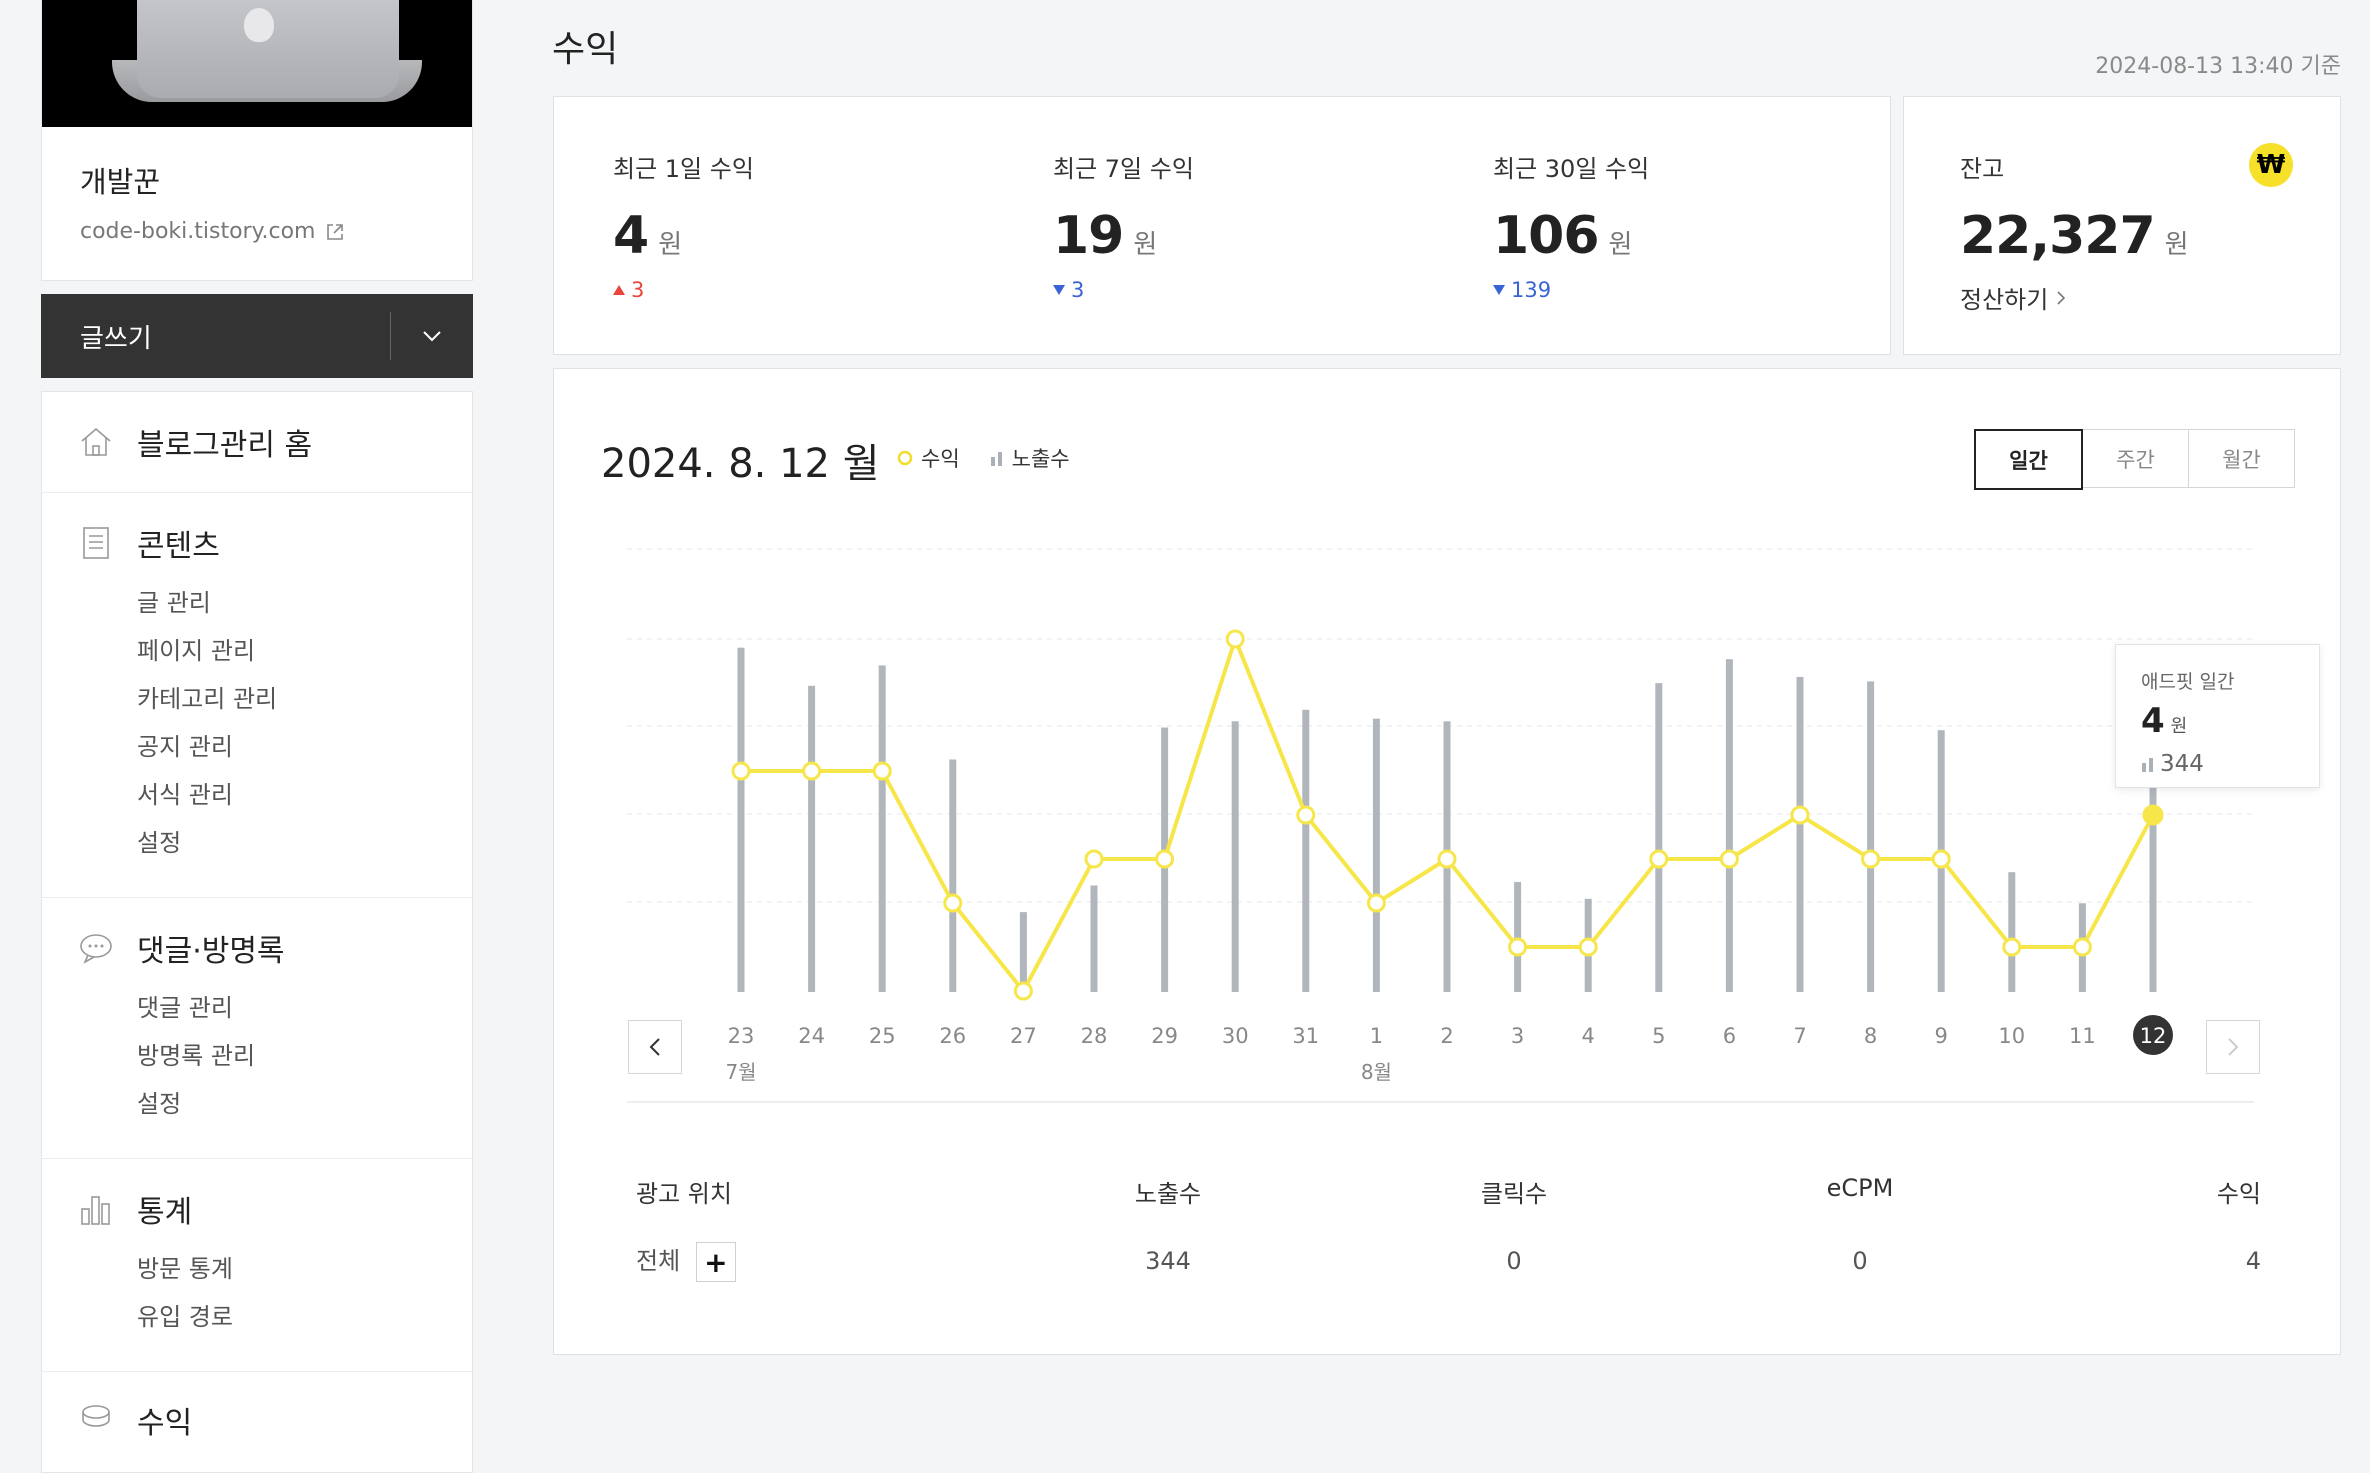 This screenshot has height=1473, width=2370. I want to click on content-submenu: 글 관리 페이지 관리 카테고리 관리 공지 관리 서식 관리 설정, so click(257, 723).